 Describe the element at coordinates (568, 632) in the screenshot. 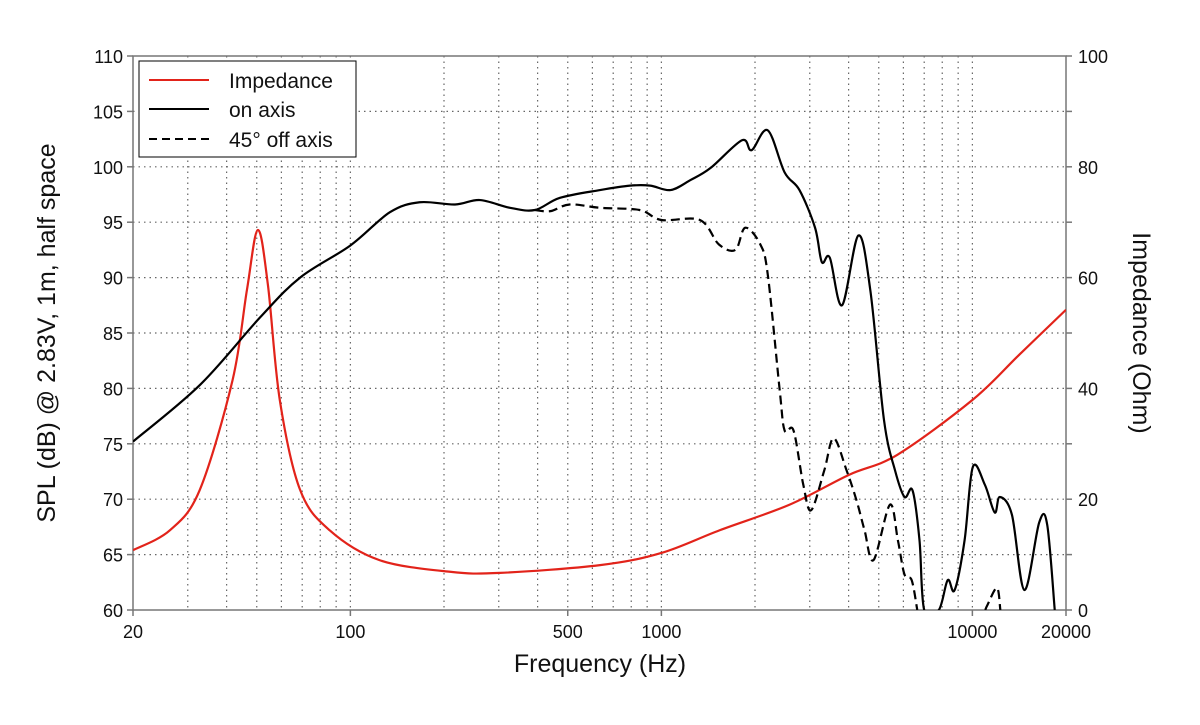

I see `x-tick-label: 500` at that location.